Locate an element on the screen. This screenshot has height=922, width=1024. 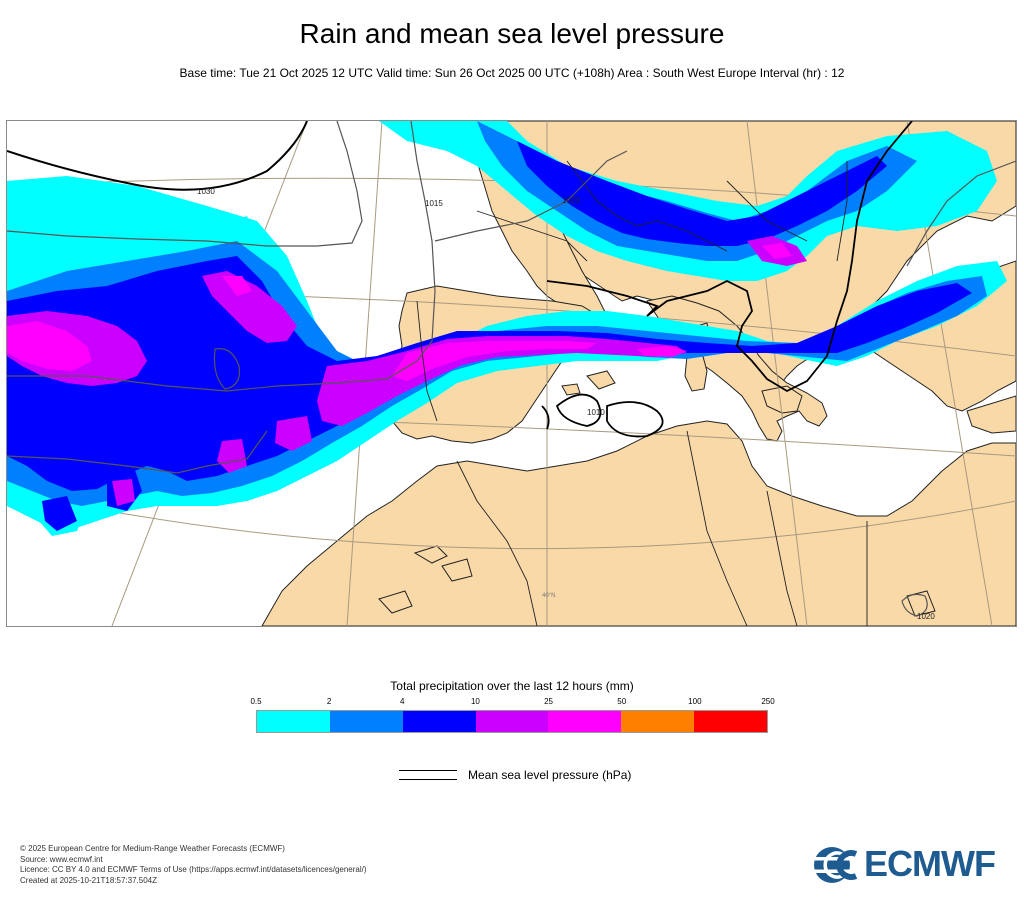
legend-tick-label: 4 is located at coordinates (402, 701).